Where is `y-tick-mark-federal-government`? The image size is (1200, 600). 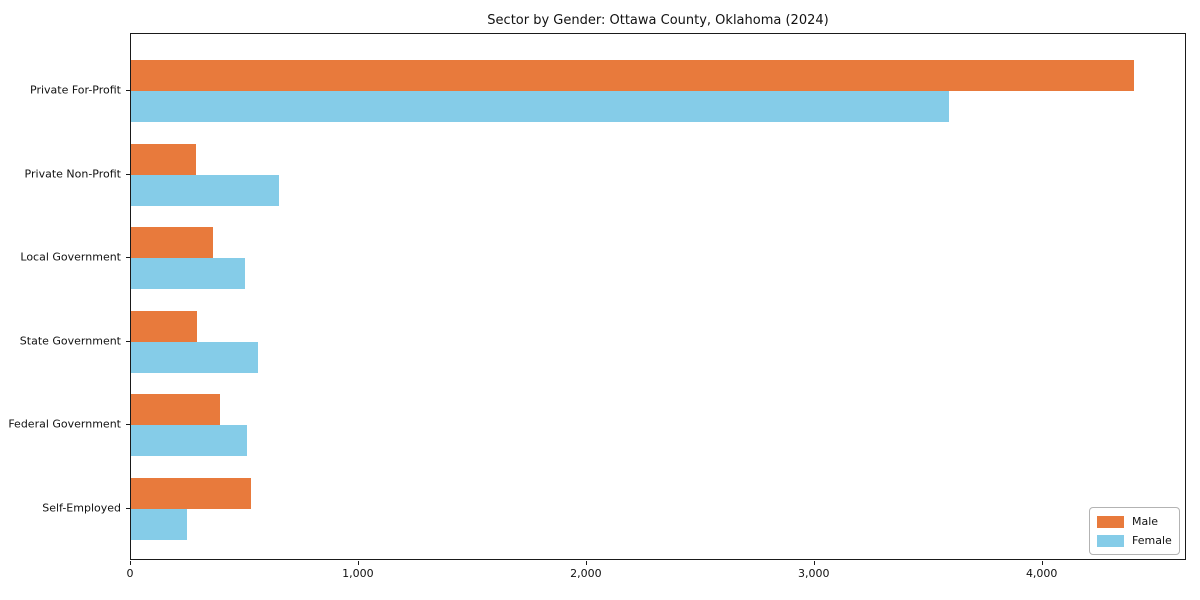
y-tick-mark-federal-government is located at coordinates (128, 425).